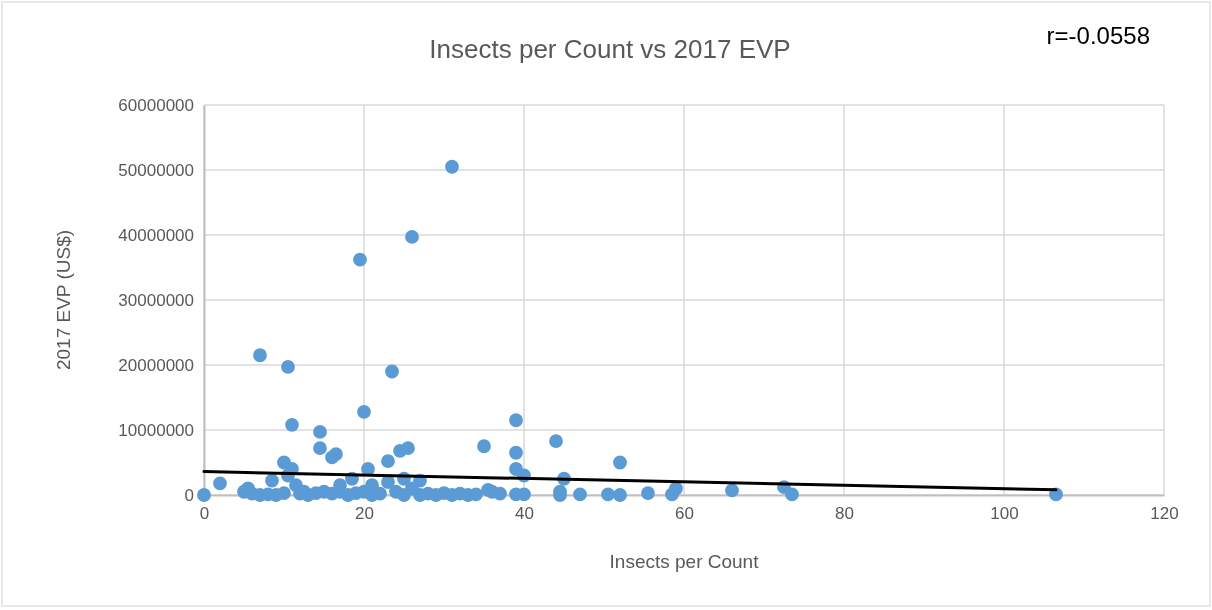 Image resolution: width=1212 pixels, height=610 pixels. Describe the element at coordinates (156, 105) in the screenshot. I see `y-tick-label: 60000000` at that location.